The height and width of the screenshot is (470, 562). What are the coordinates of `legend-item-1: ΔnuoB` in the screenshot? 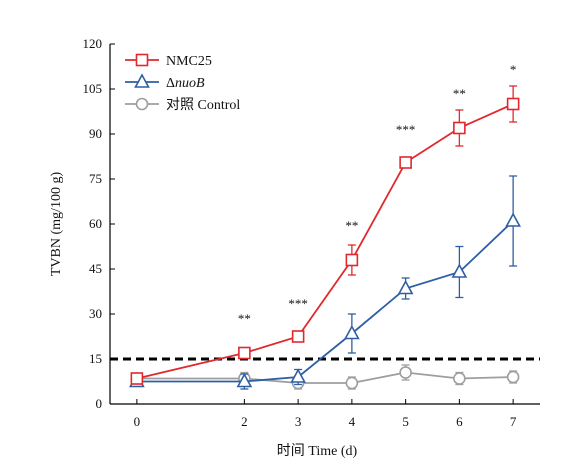 It's located at (165, 82).